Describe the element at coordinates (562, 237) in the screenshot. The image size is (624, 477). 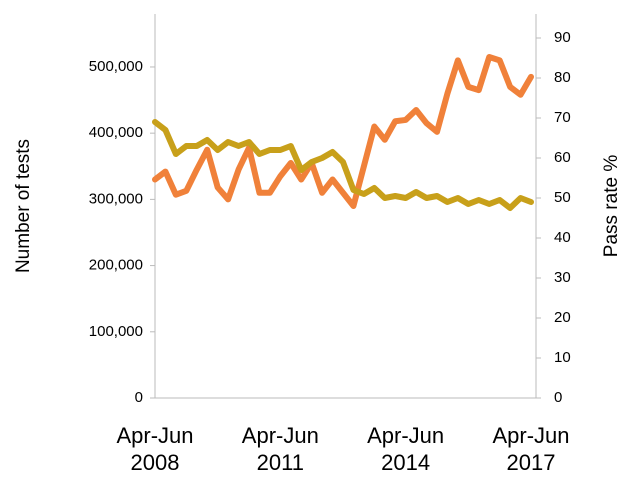
I see `y2-tick-label: 40` at that location.